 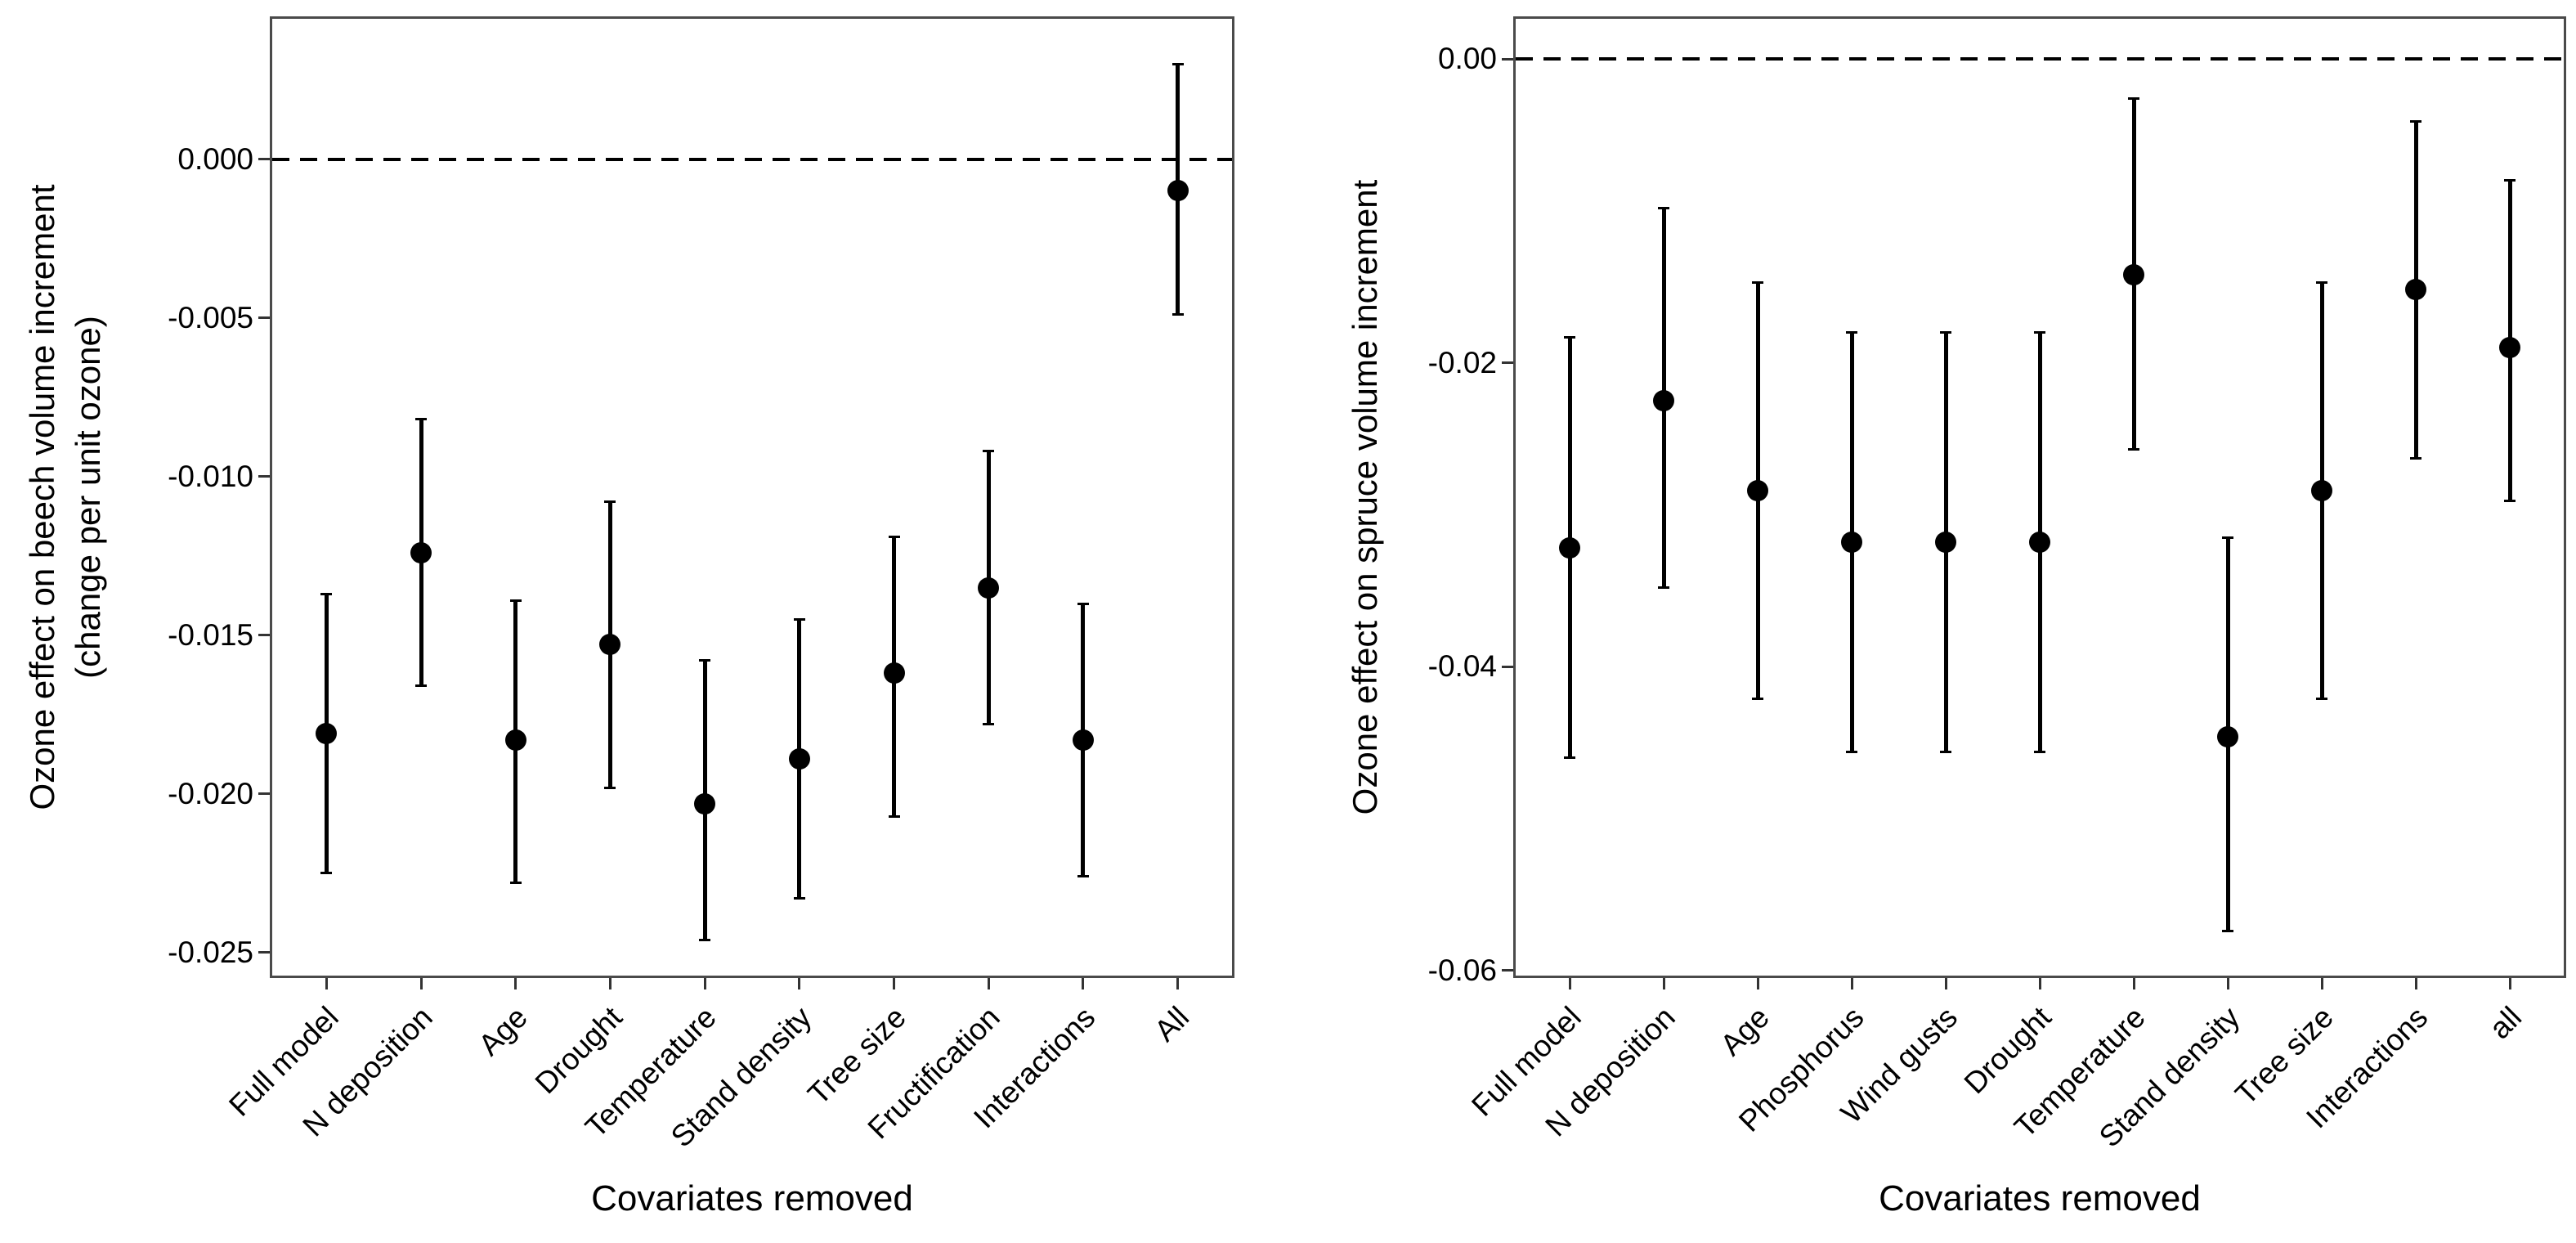 What do you see at coordinates (1462, 970) in the screenshot?
I see `spruce-y-tick-label: -0.06` at bounding box center [1462, 970].